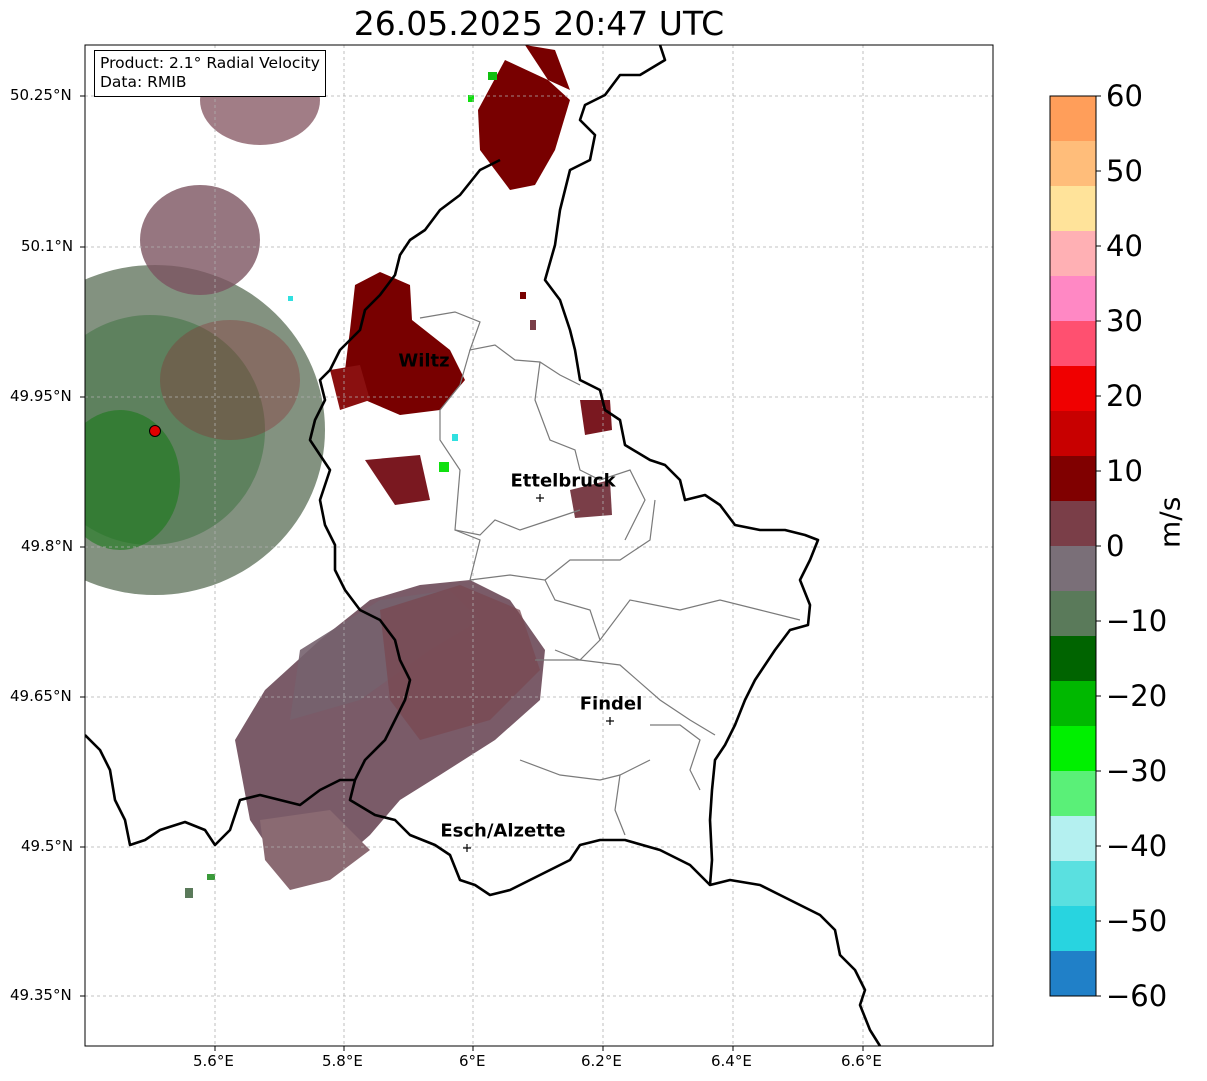 This screenshot has height=1081, width=1207. I want to click on colorbar-frame, so click(1073, 546).